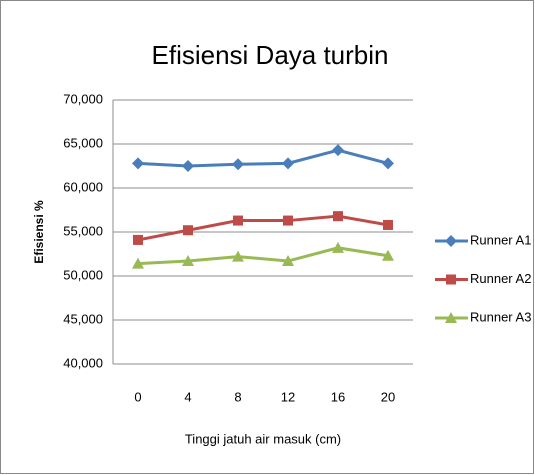 This screenshot has height=475, width=535. I want to click on y-tick-label: 60,000, so click(83, 186).